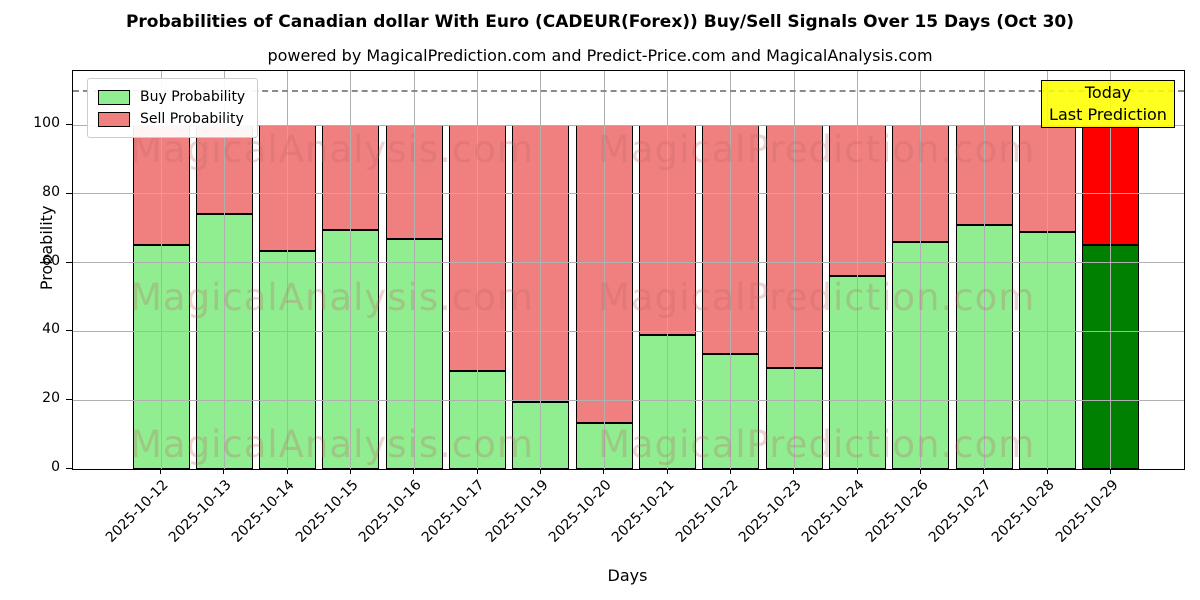 The image size is (1200, 600). Describe the element at coordinates (192, 119) in the screenshot. I see `legend-label-sell: Sell Probability` at that location.